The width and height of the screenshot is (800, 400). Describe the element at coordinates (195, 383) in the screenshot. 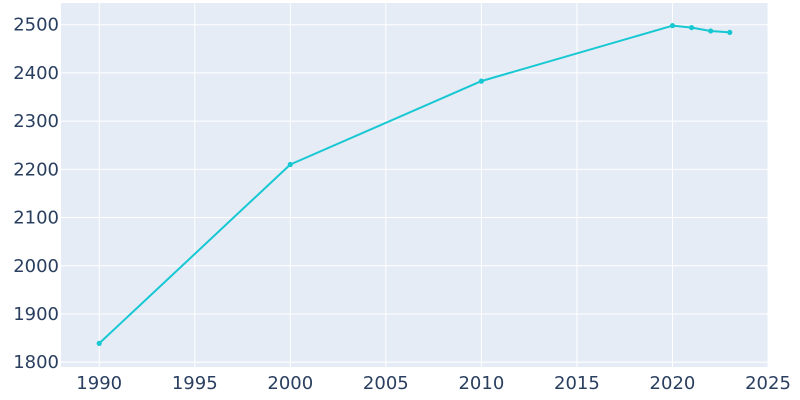

I see `x-tick-label: 1995` at that location.